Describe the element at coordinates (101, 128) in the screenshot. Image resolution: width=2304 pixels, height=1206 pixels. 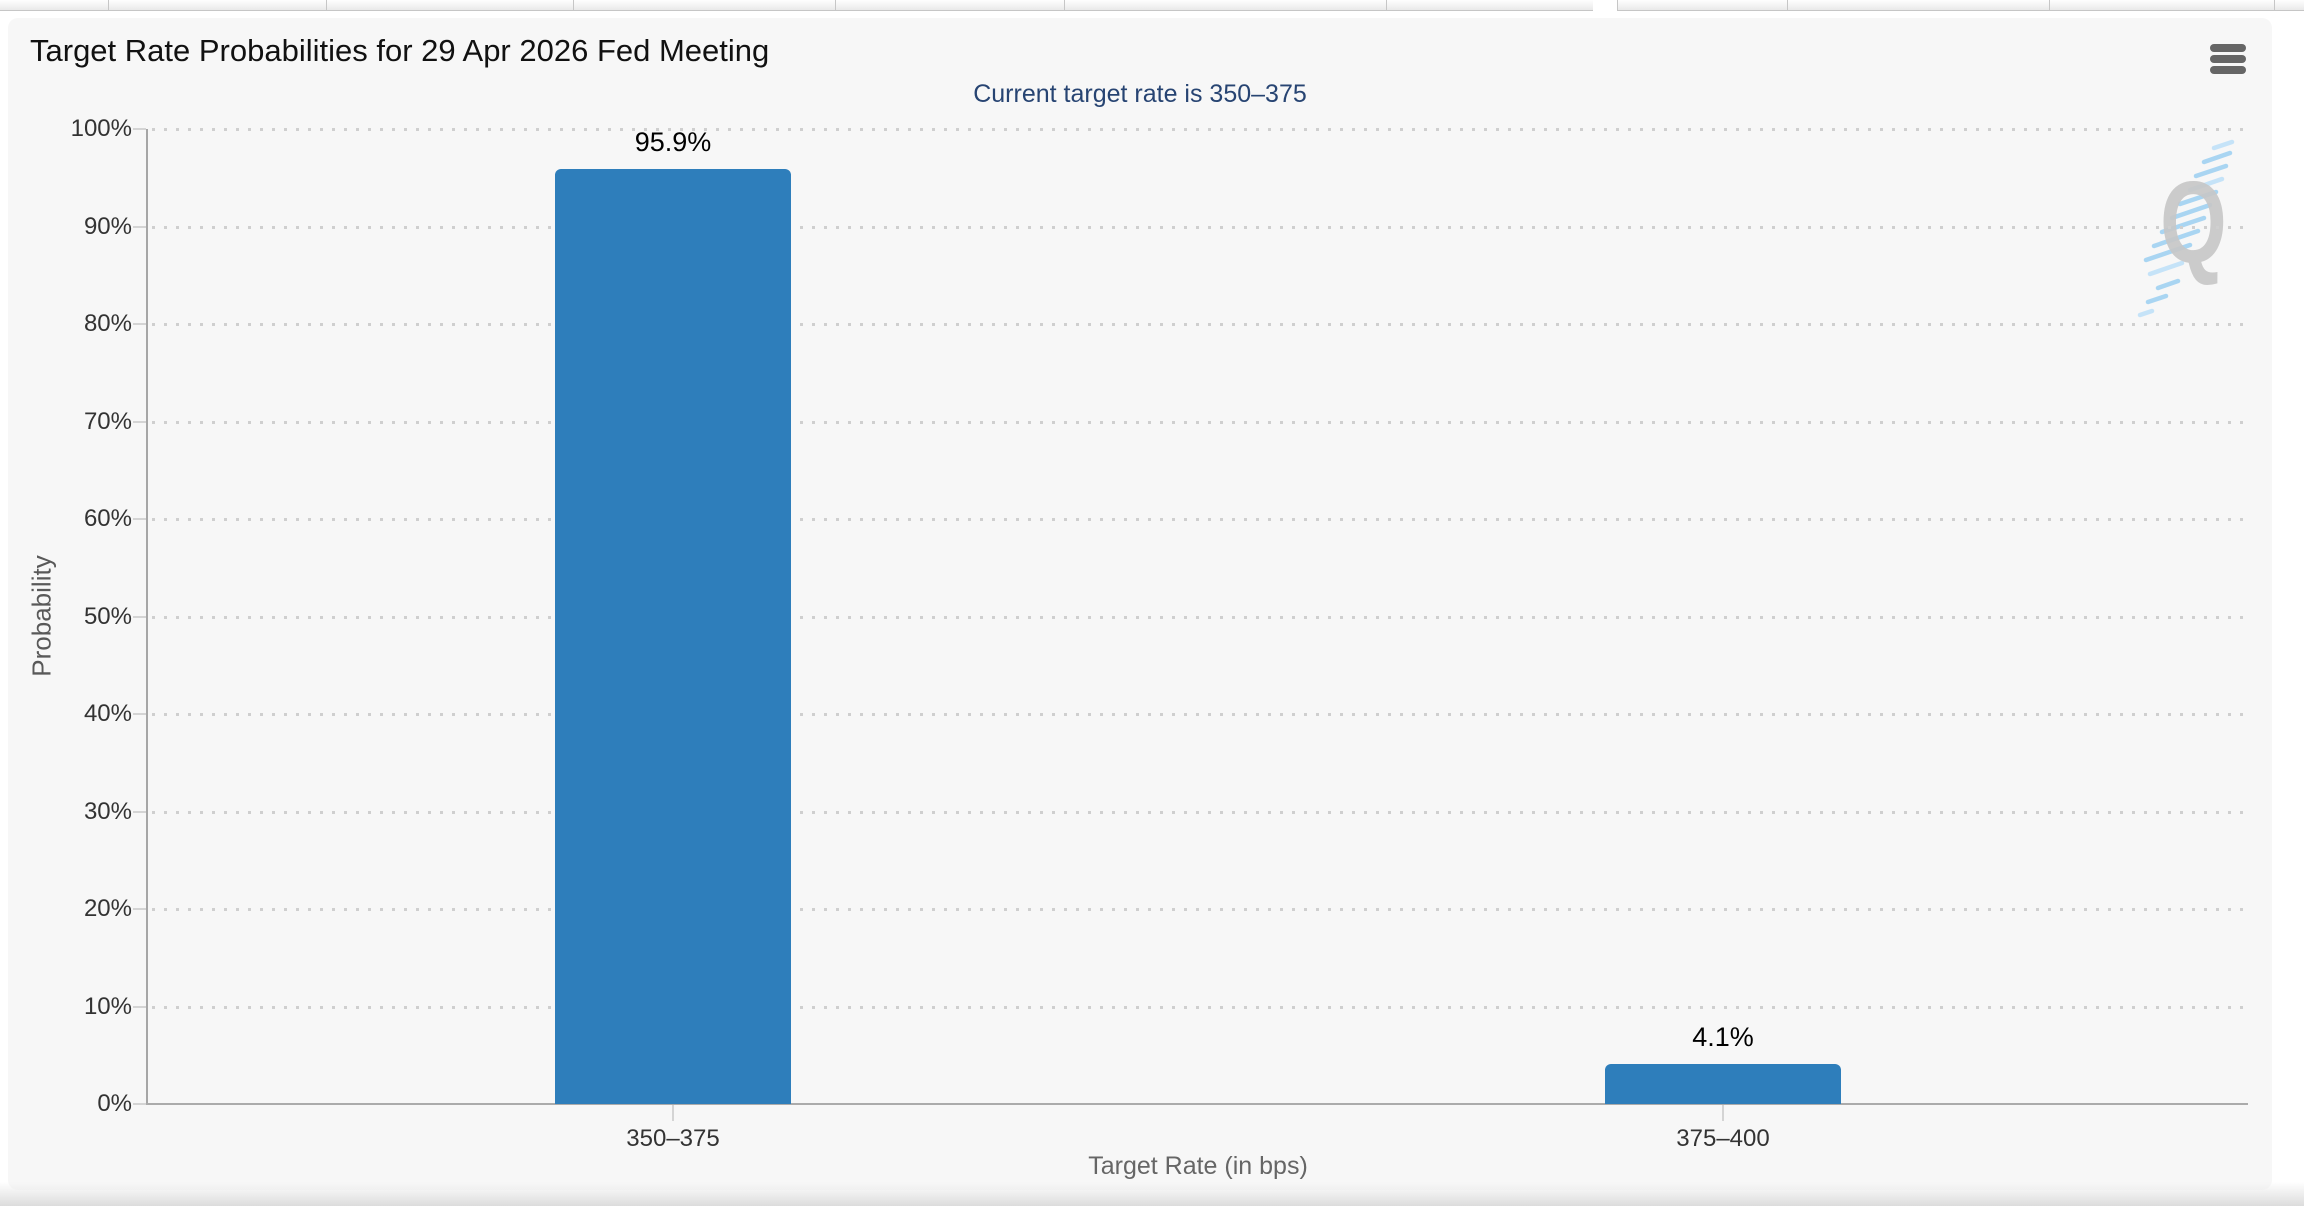
I see `y-tick-label: 100%` at that location.